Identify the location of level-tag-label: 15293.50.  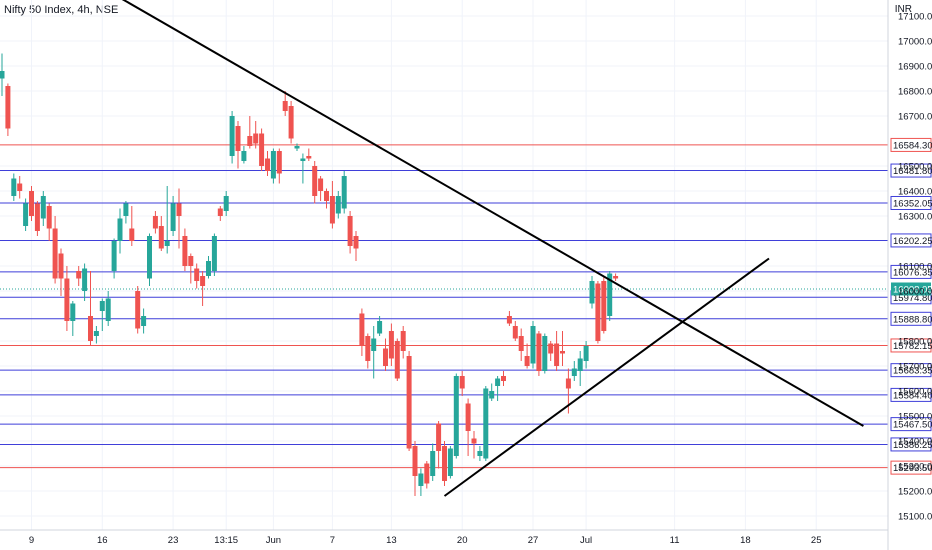
(912, 468).